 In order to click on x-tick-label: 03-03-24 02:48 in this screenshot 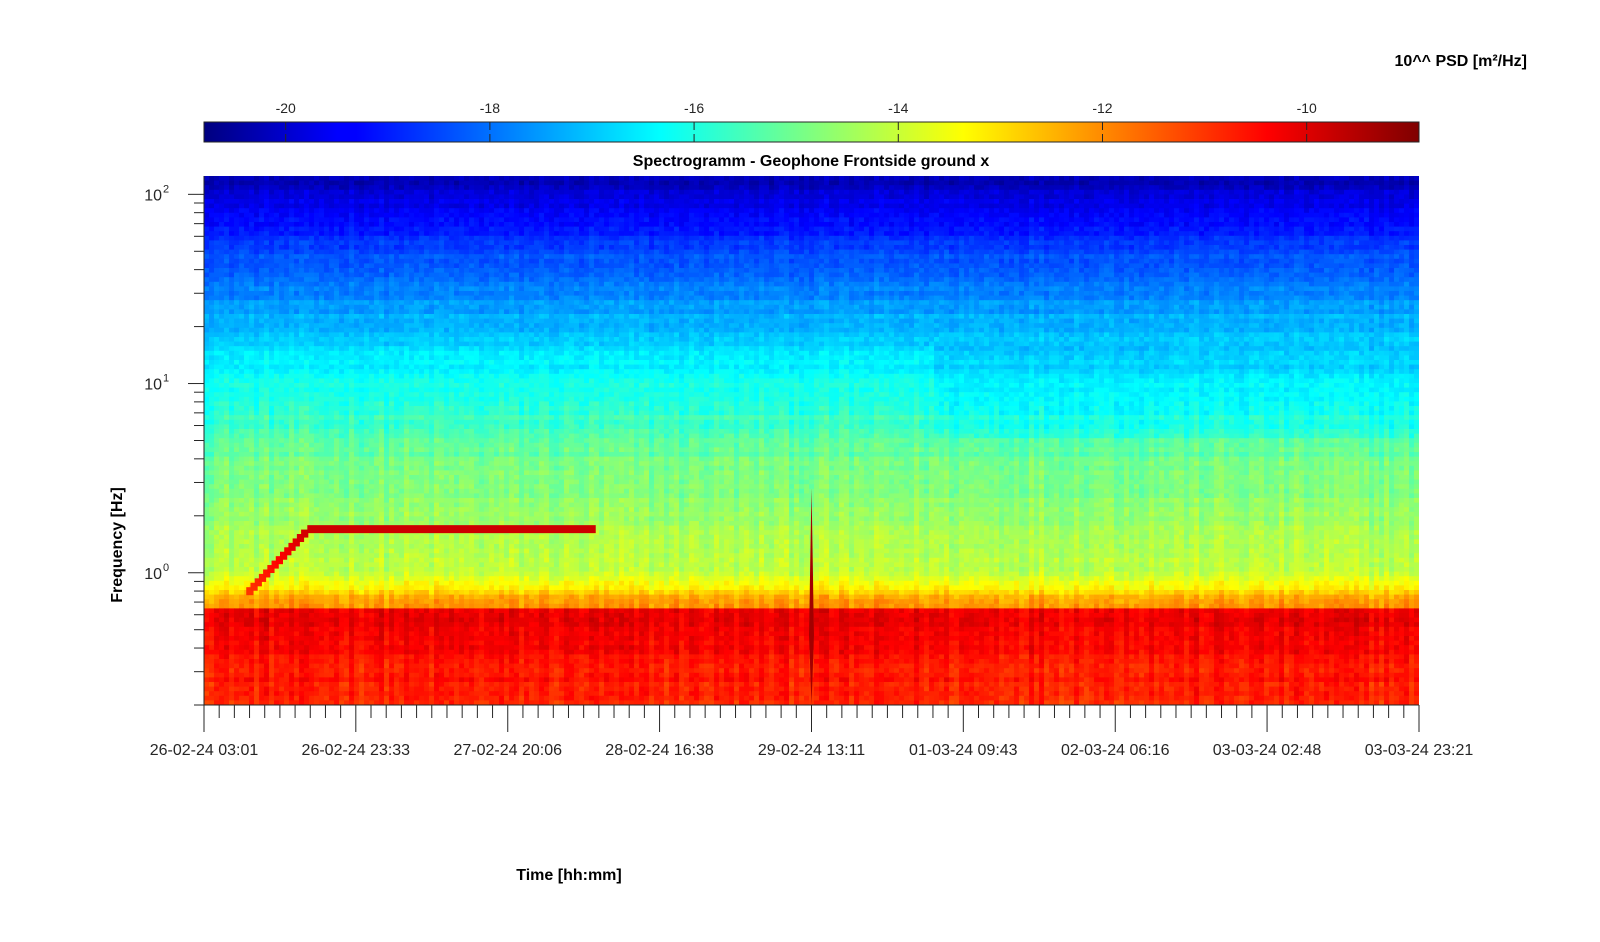, I will do `click(1267, 750)`.